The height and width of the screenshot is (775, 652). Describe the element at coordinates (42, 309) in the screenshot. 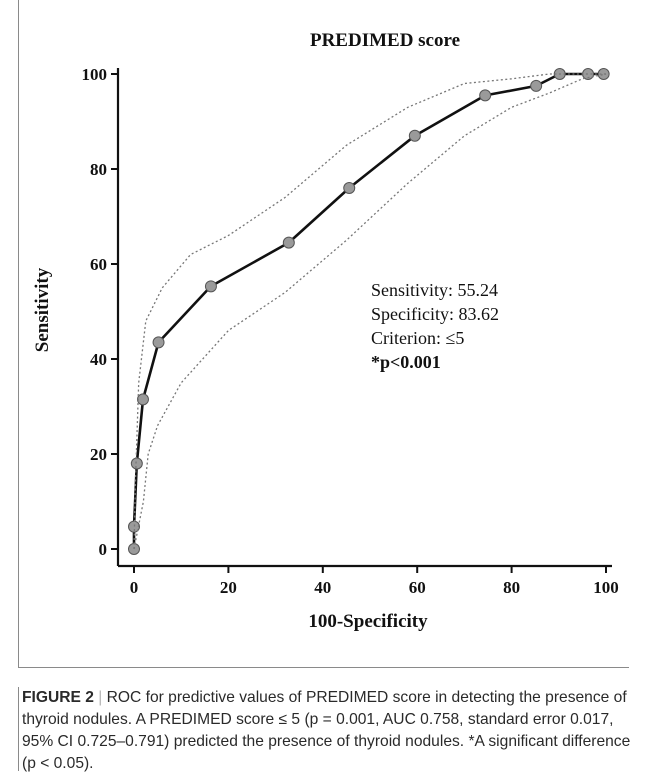

I see `y-axis-label: Sensitivity` at that location.